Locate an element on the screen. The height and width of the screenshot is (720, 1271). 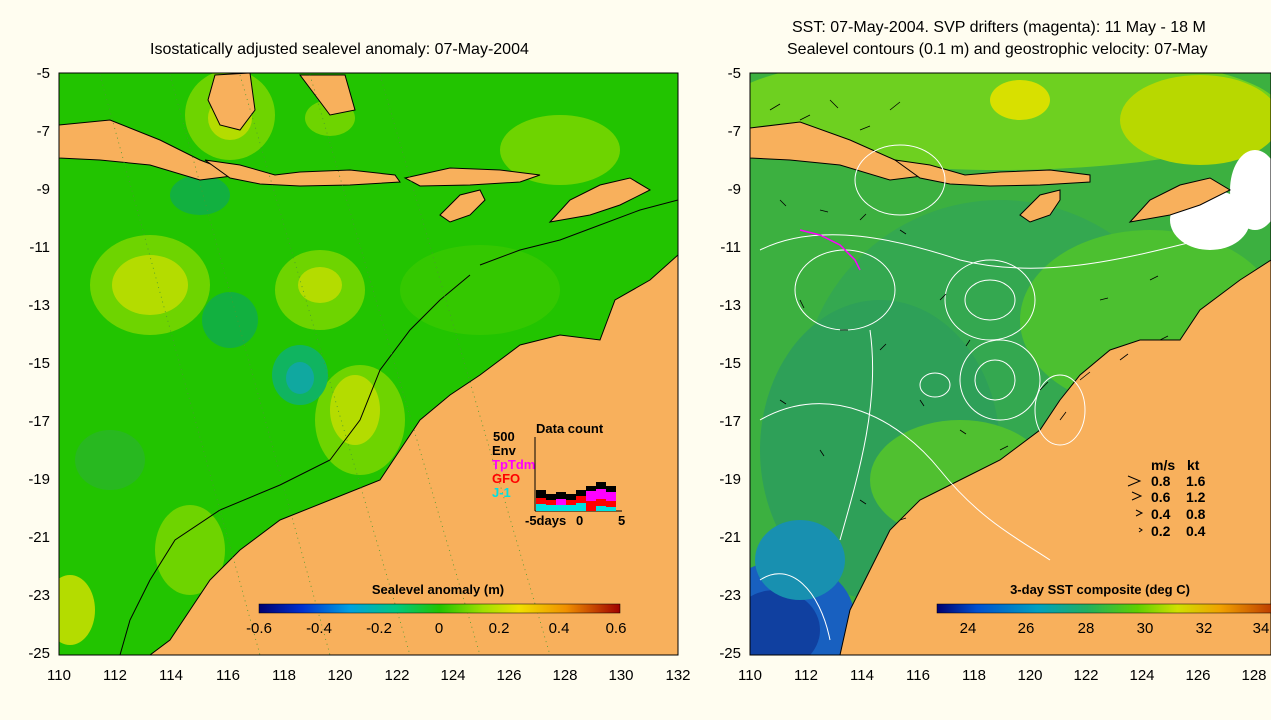
right-y-tick: -7 is located at coordinates (734, 131).